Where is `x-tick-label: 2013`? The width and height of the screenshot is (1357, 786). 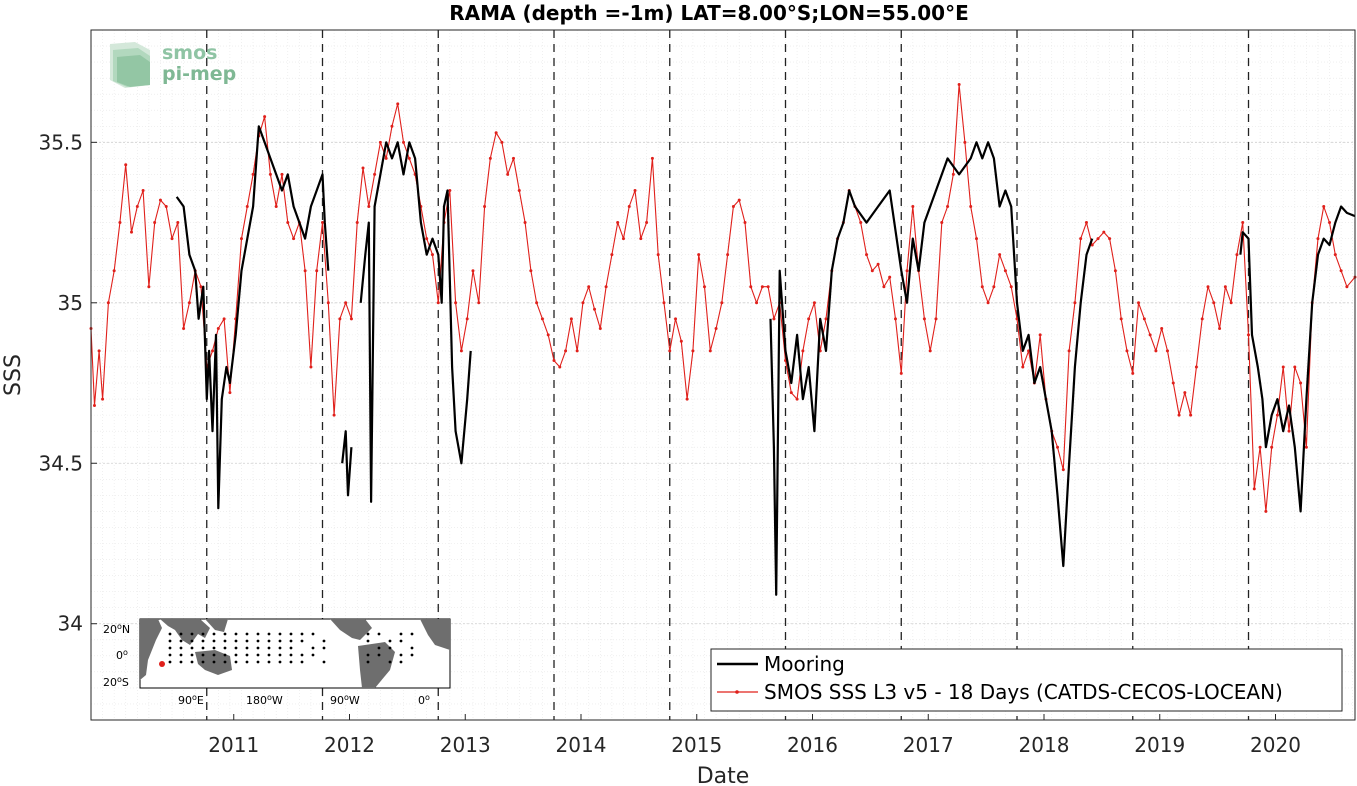
x-tick-label: 2013 is located at coordinates (465, 745).